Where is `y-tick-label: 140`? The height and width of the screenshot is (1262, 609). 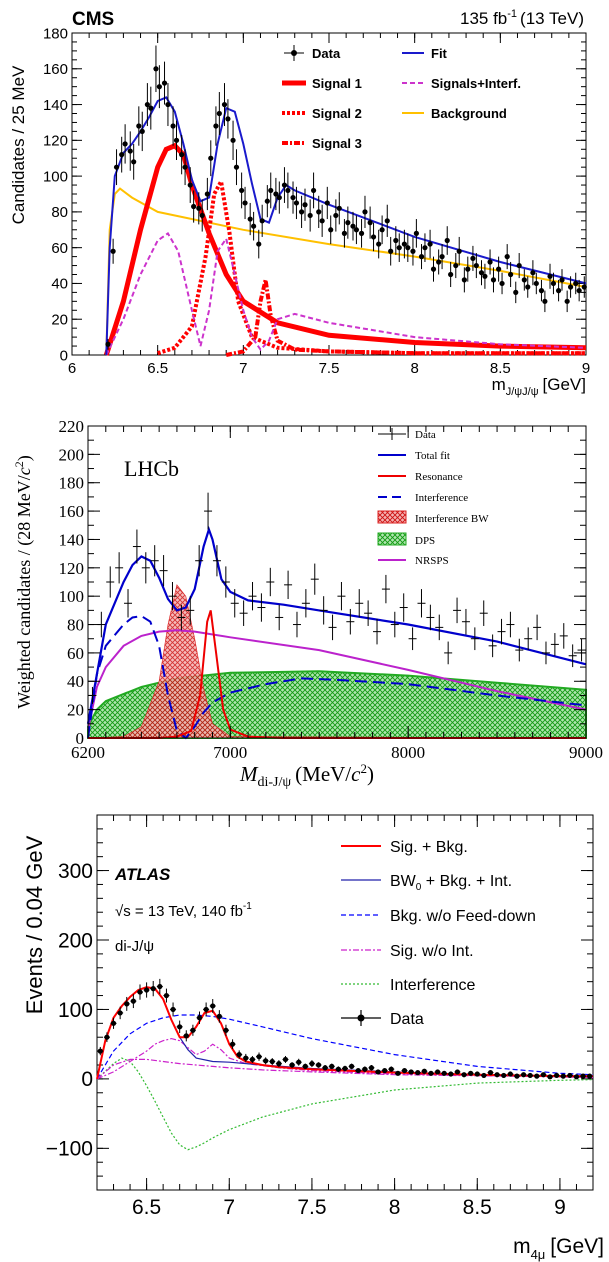
y-tick-label: 140 is located at coordinates (72, 539).